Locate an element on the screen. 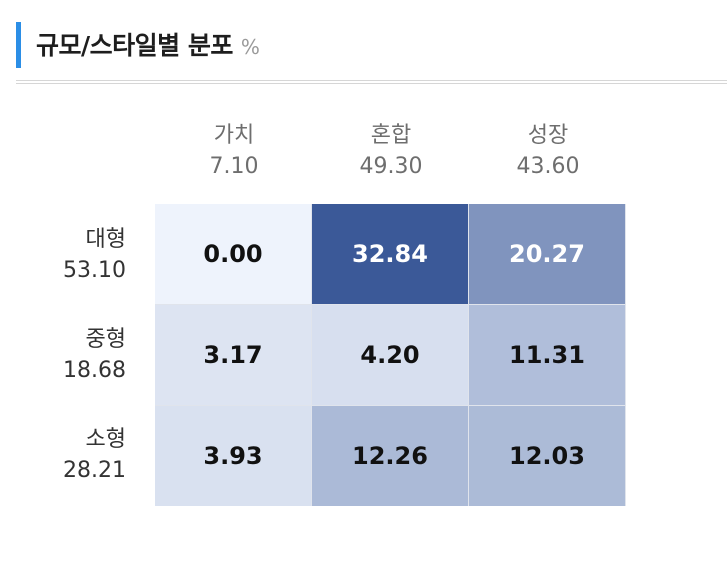 The width and height of the screenshot is (727, 568). heatmap-cell: 20.27 is located at coordinates (547, 254).